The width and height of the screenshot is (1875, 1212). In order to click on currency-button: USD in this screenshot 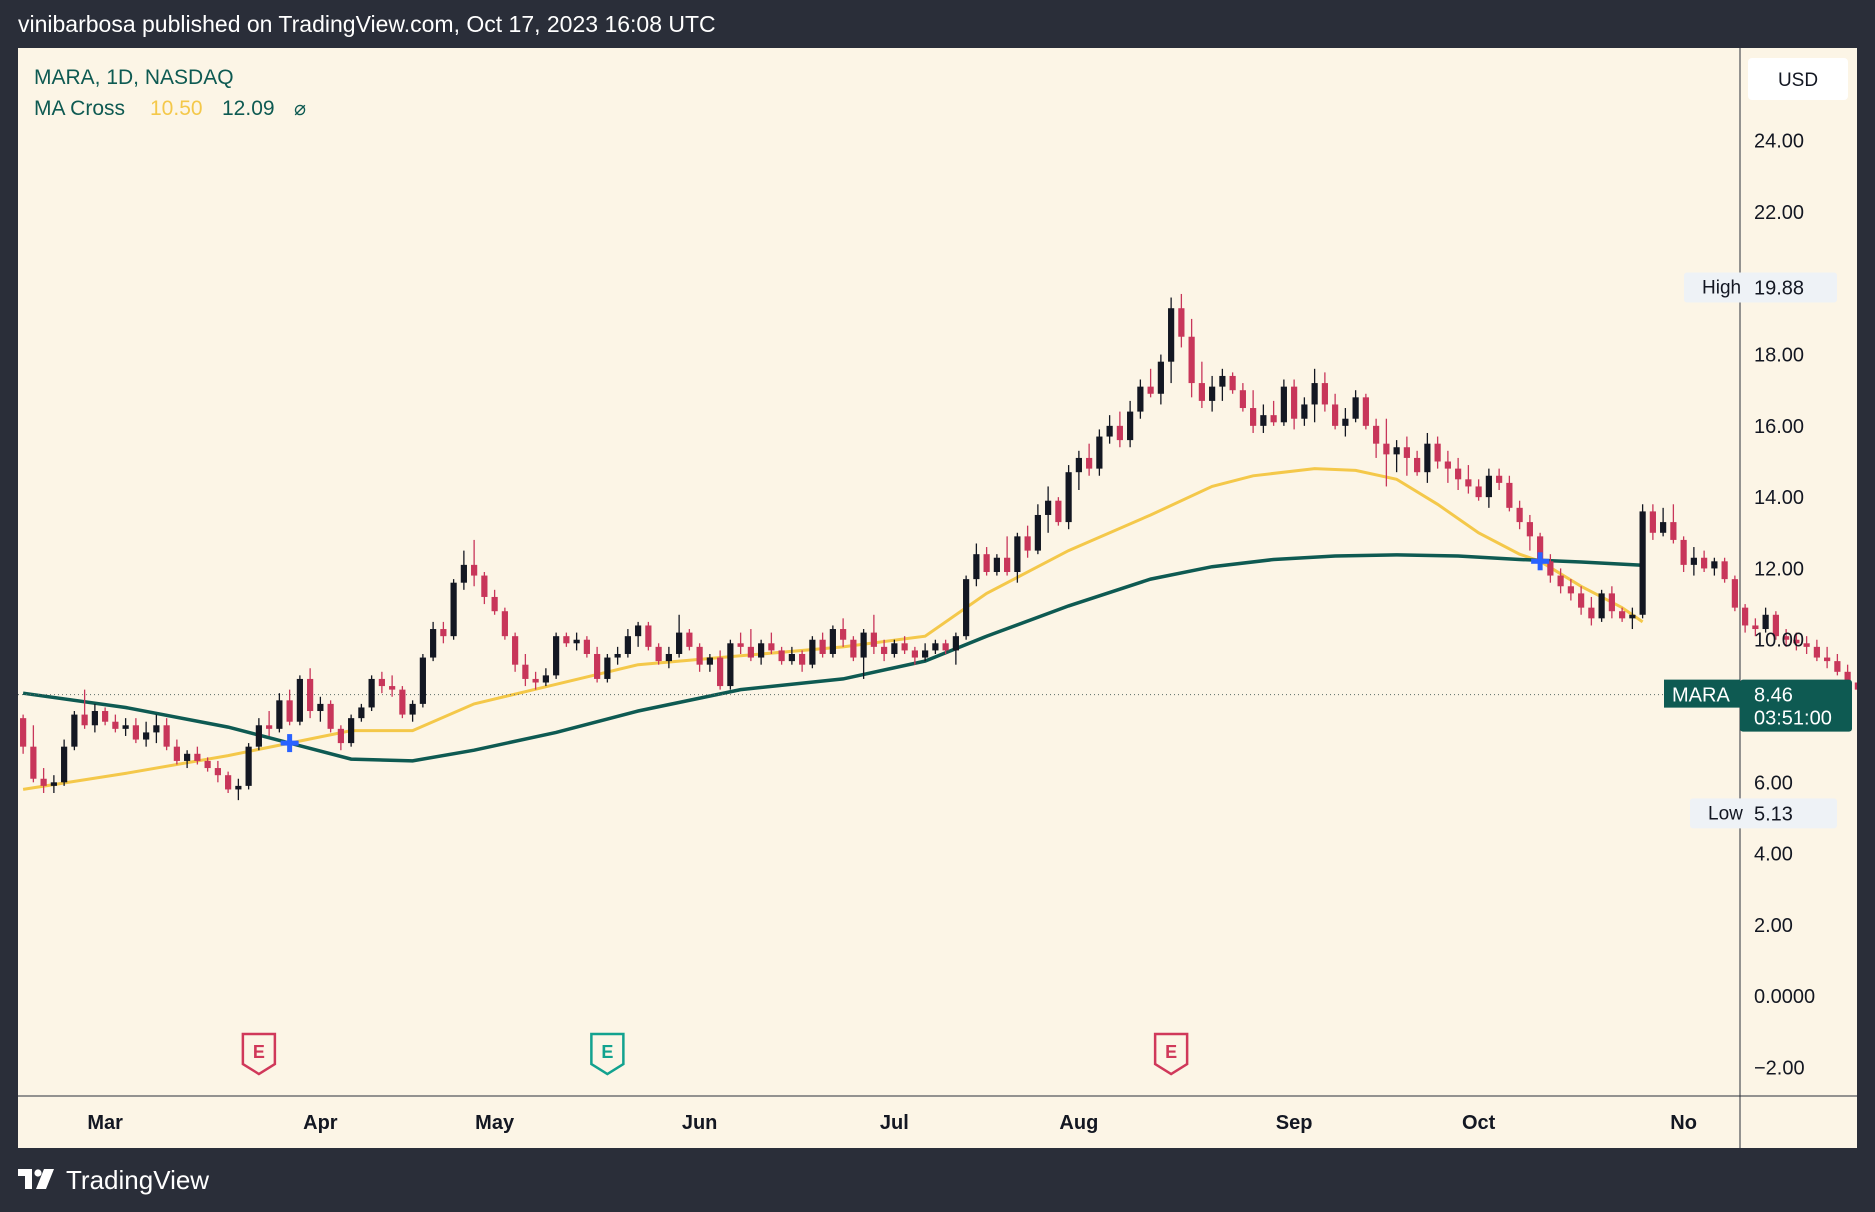, I will do `click(1798, 79)`.